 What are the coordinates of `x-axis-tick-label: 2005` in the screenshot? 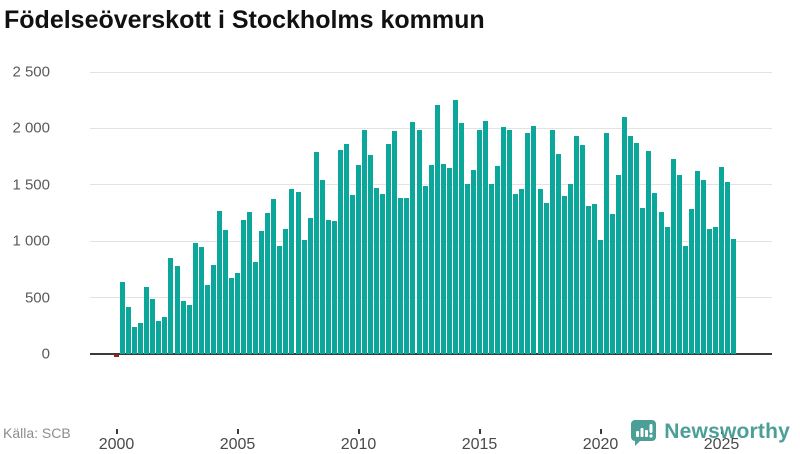 It's located at (237, 444).